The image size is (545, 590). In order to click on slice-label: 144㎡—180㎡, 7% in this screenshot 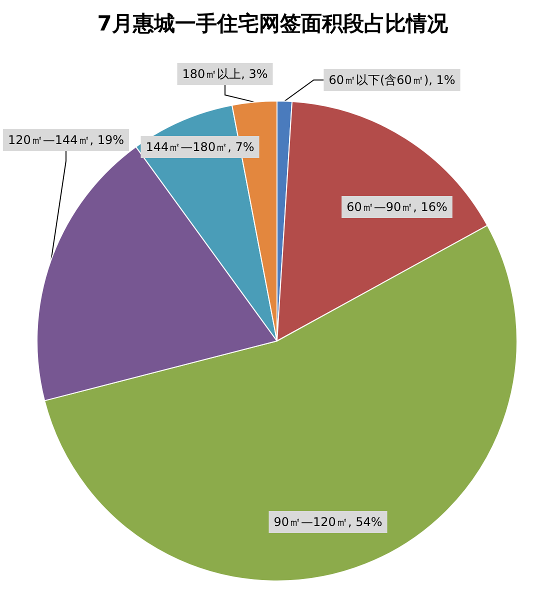, I will do `click(200, 147)`.